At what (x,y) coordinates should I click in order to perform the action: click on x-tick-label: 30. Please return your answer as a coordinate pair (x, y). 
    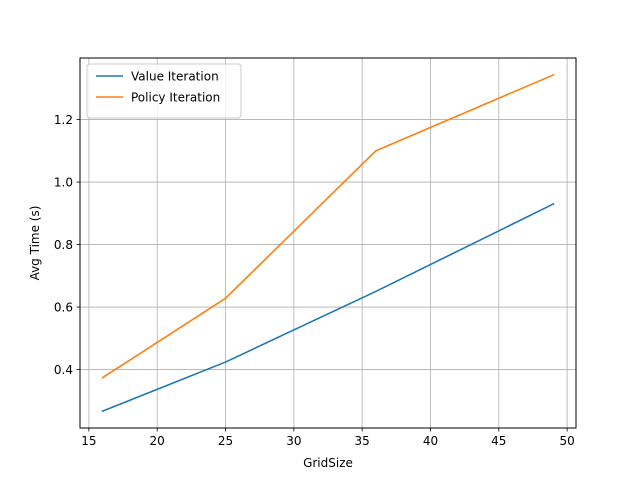
    Looking at the image, I should click on (293, 441).